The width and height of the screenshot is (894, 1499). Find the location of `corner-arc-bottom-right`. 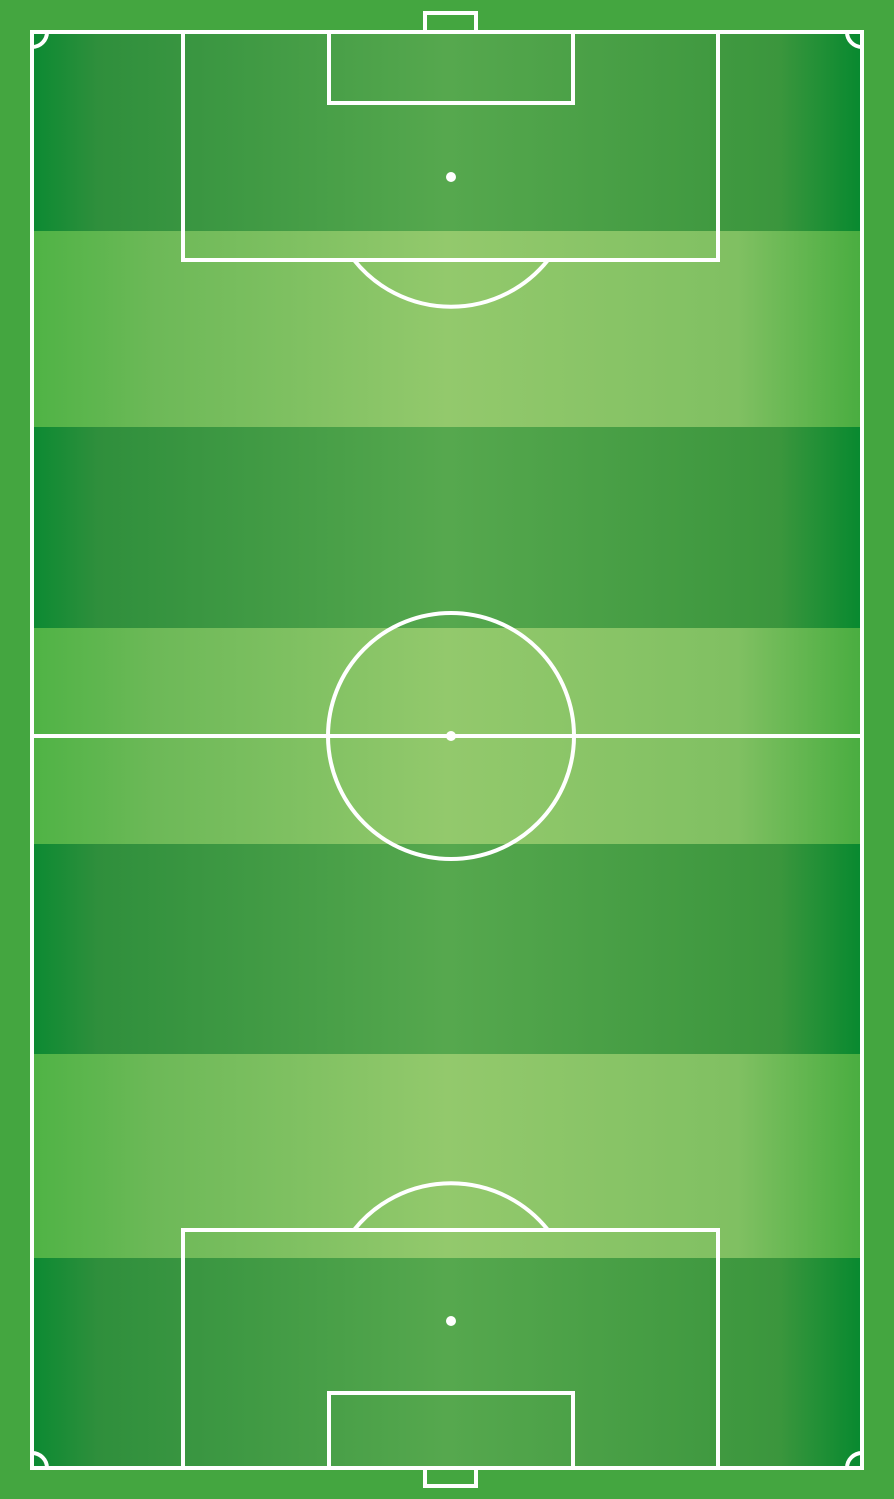

corner-arc-bottom-right is located at coordinates (854, 1460).